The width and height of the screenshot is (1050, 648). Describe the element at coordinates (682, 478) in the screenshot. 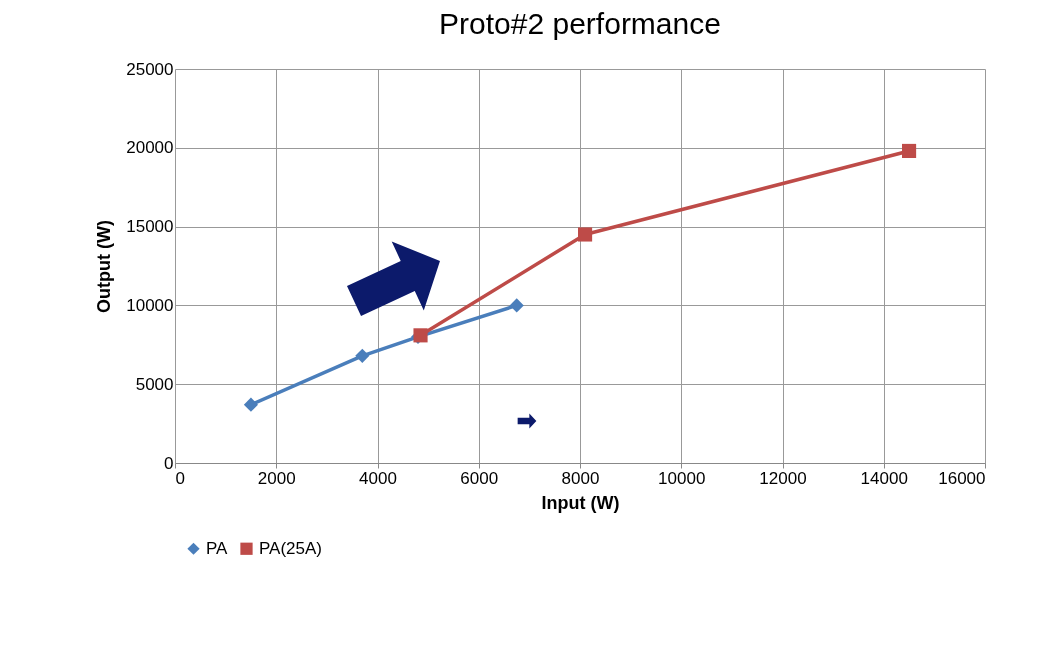

I see `x-tick-label: 10000` at that location.